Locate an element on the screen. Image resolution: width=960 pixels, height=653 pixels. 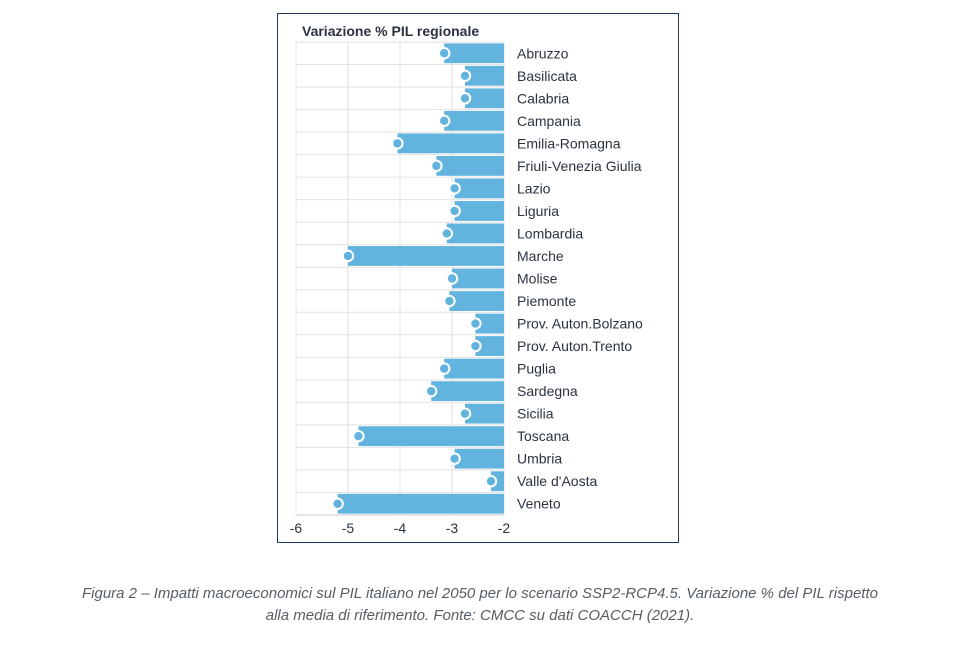
category-label: Emilia-Romagna is located at coordinates (569, 143).